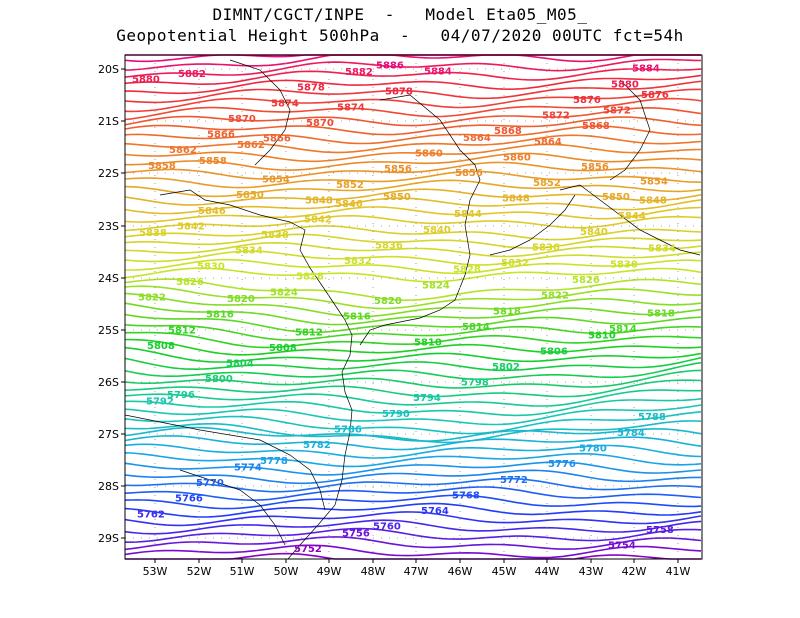 Image resolution: width=800 pixels, height=618 pixels. Describe the element at coordinates (660, 530) in the screenshot. I see `contour-label: 5758` at that location.